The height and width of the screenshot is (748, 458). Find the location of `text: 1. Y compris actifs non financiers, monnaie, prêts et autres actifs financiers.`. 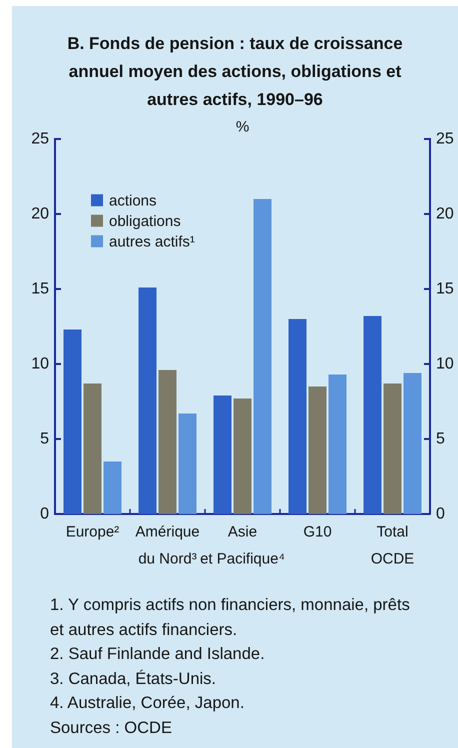

text: 1. Y compris actifs non financiers, monnaie, prêts et autres actifs financiers. is located at coordinates (230, 617).